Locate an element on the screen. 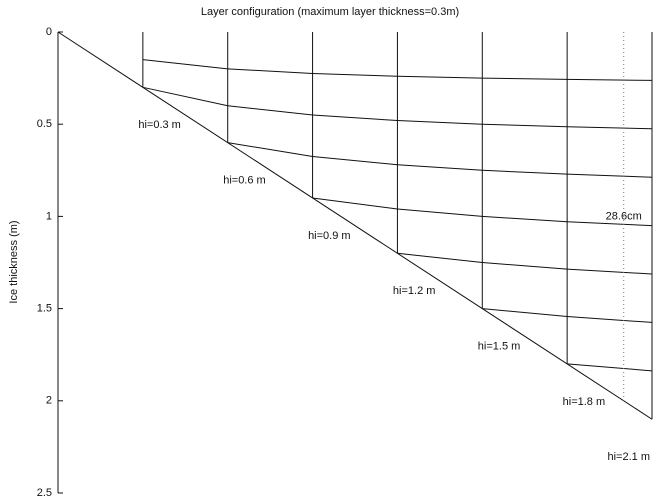 This screenshot has width=655, height=502. y-tick-label: 2 is located at coordinates (49, 401).